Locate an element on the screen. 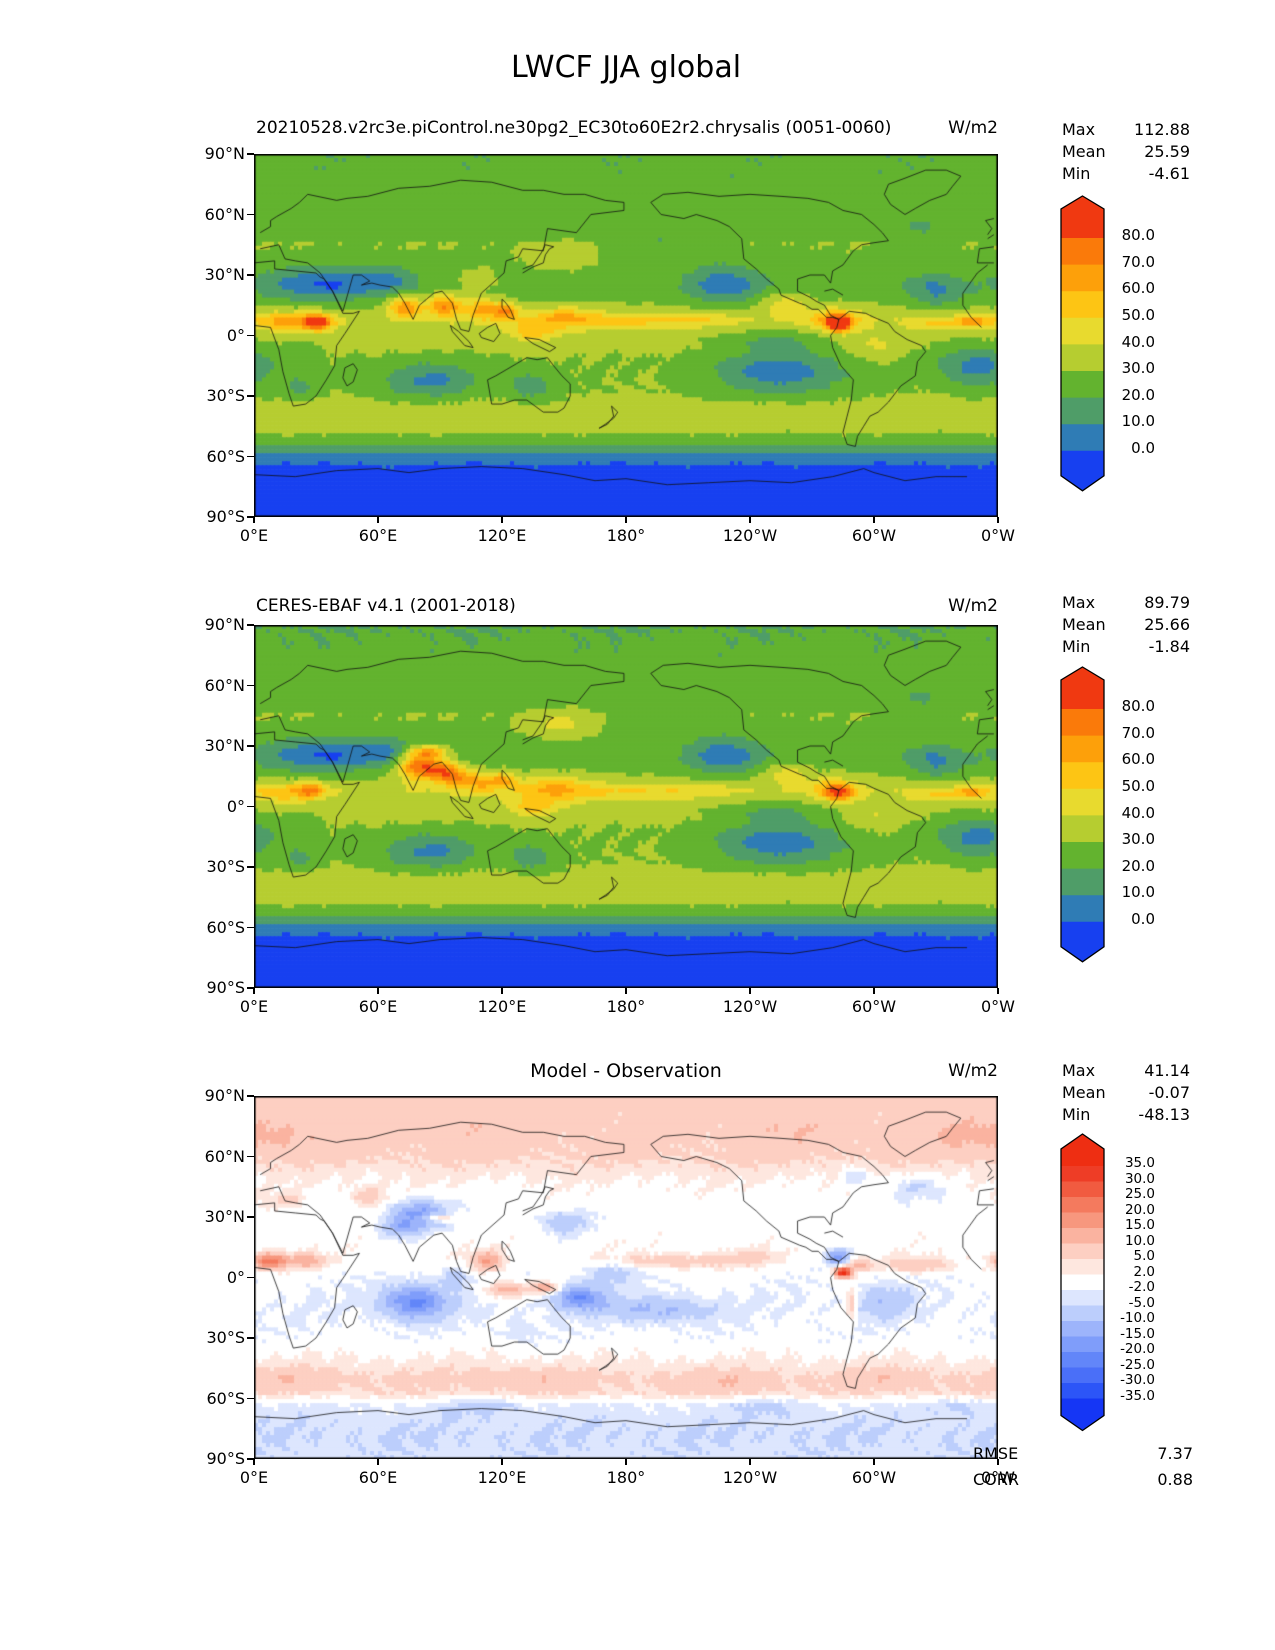  colorbar-tick-label: 50.0 is located at coordinates (1138, 315).